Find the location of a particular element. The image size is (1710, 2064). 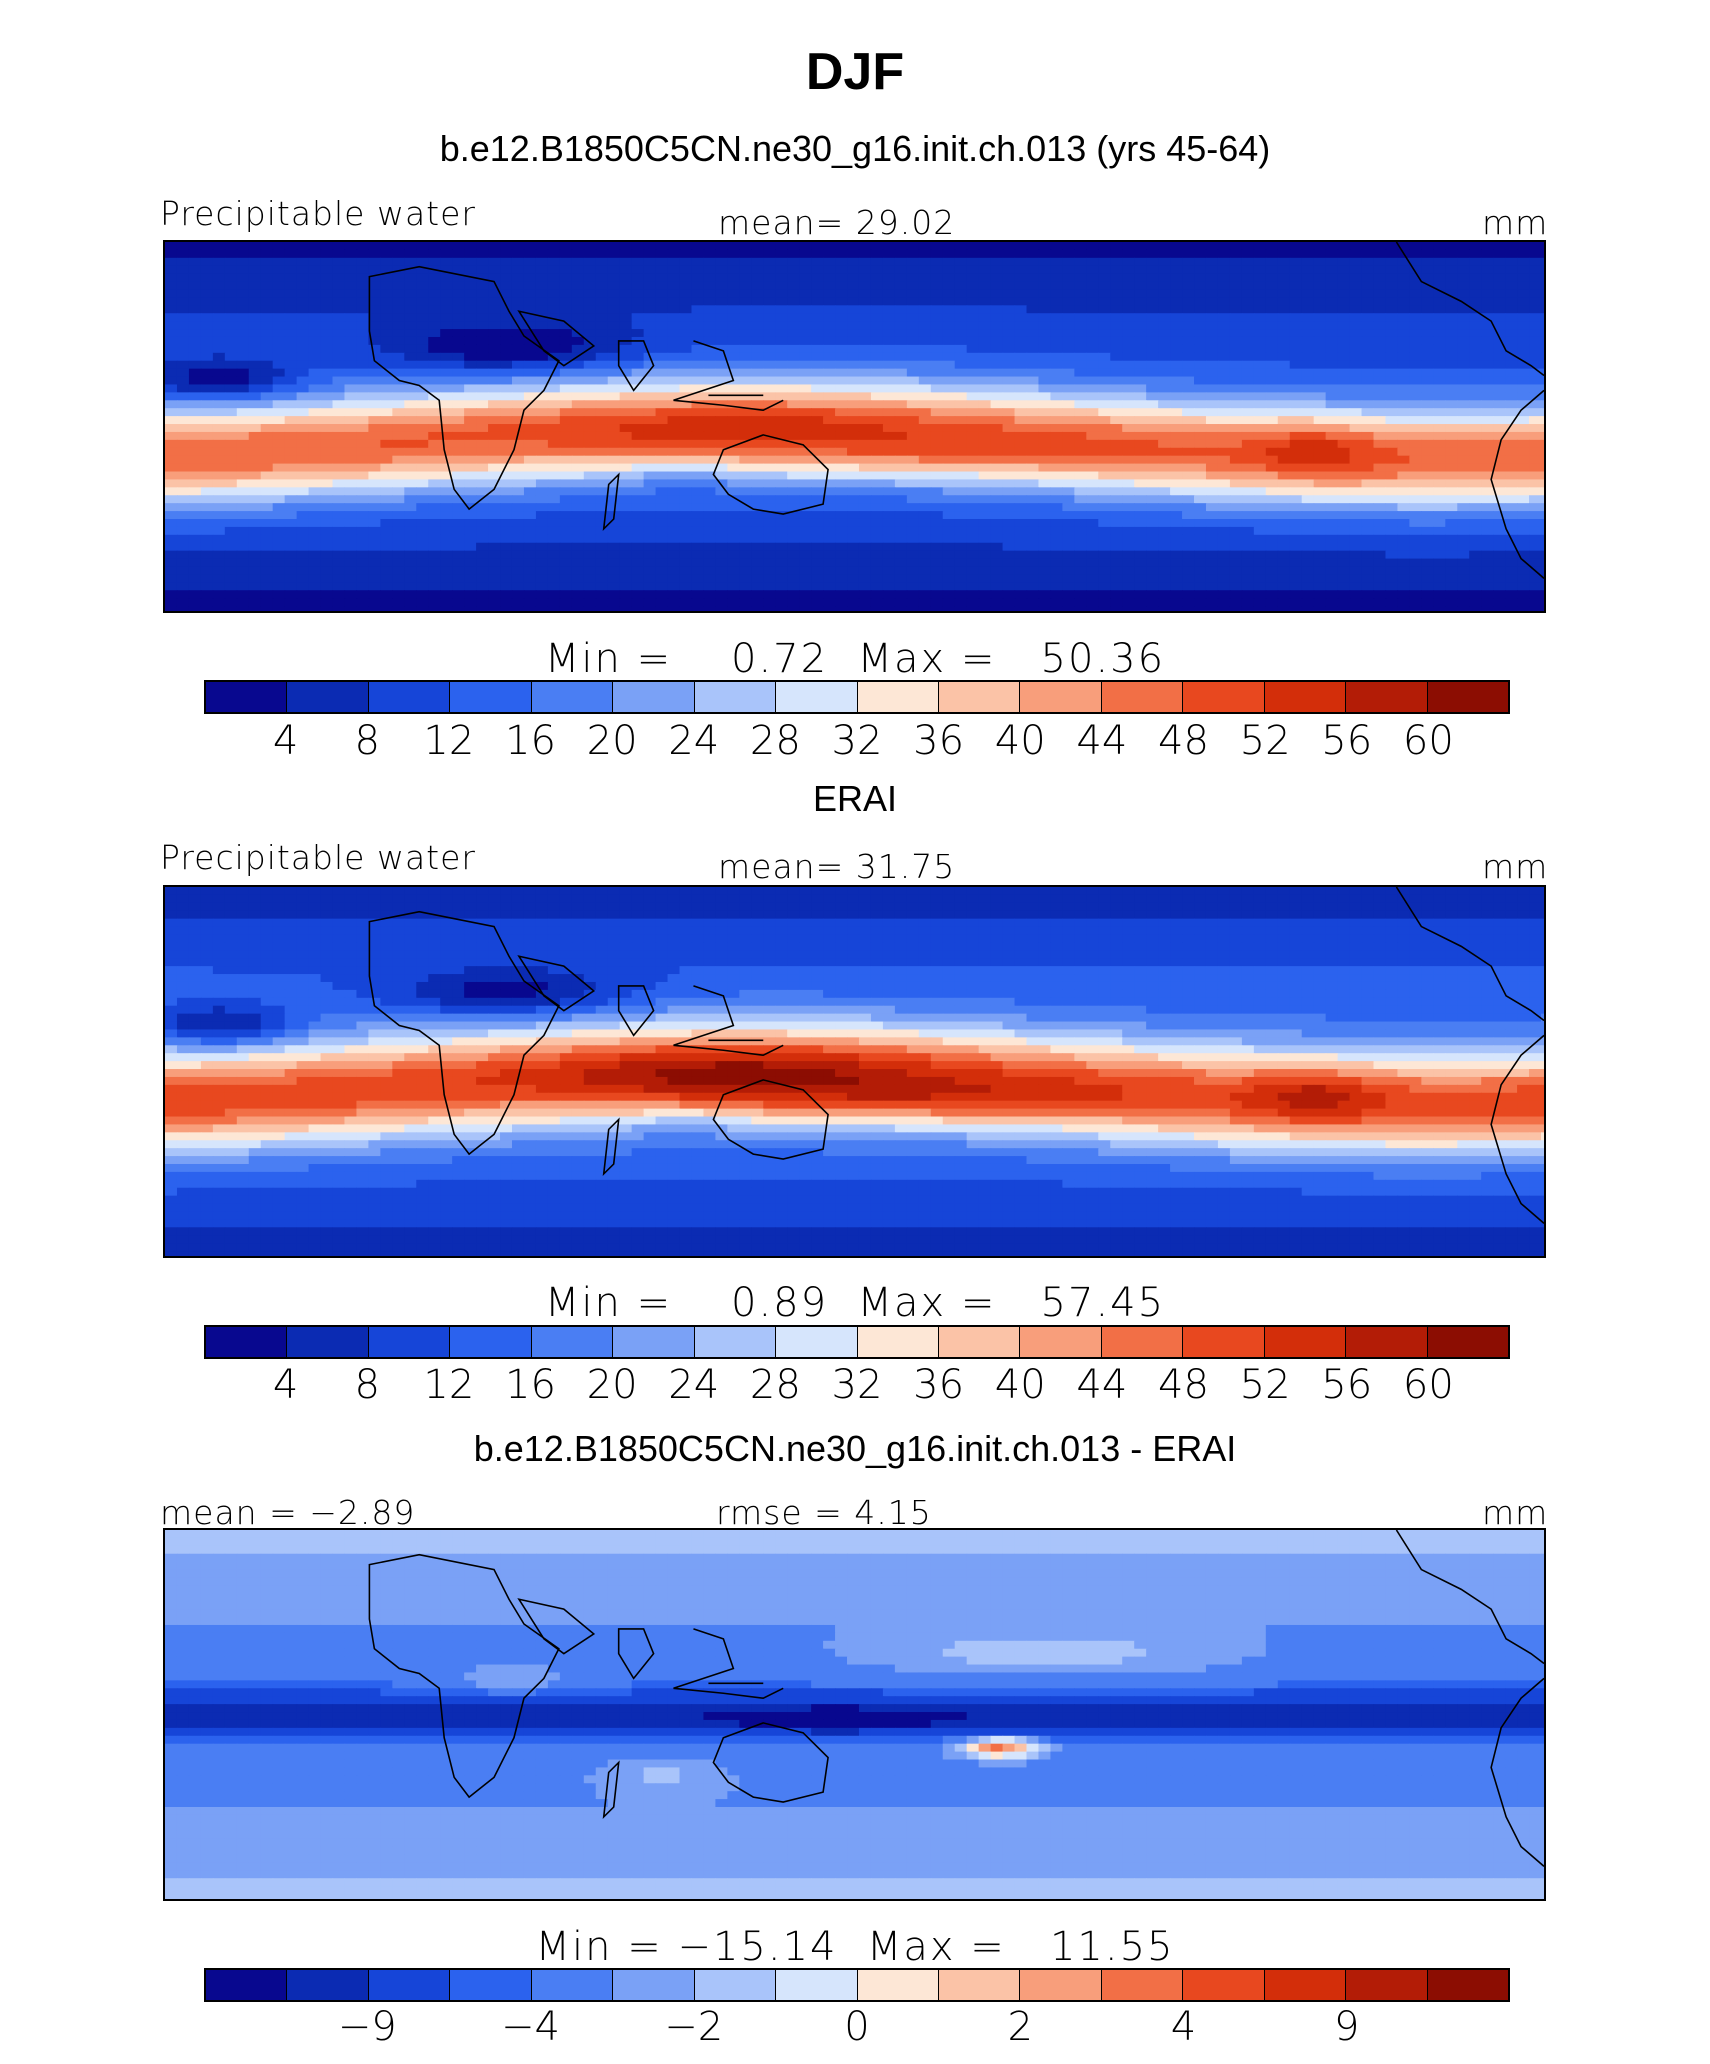

colorbar-tick-label: −9 is located at coordinates (367, 2027).